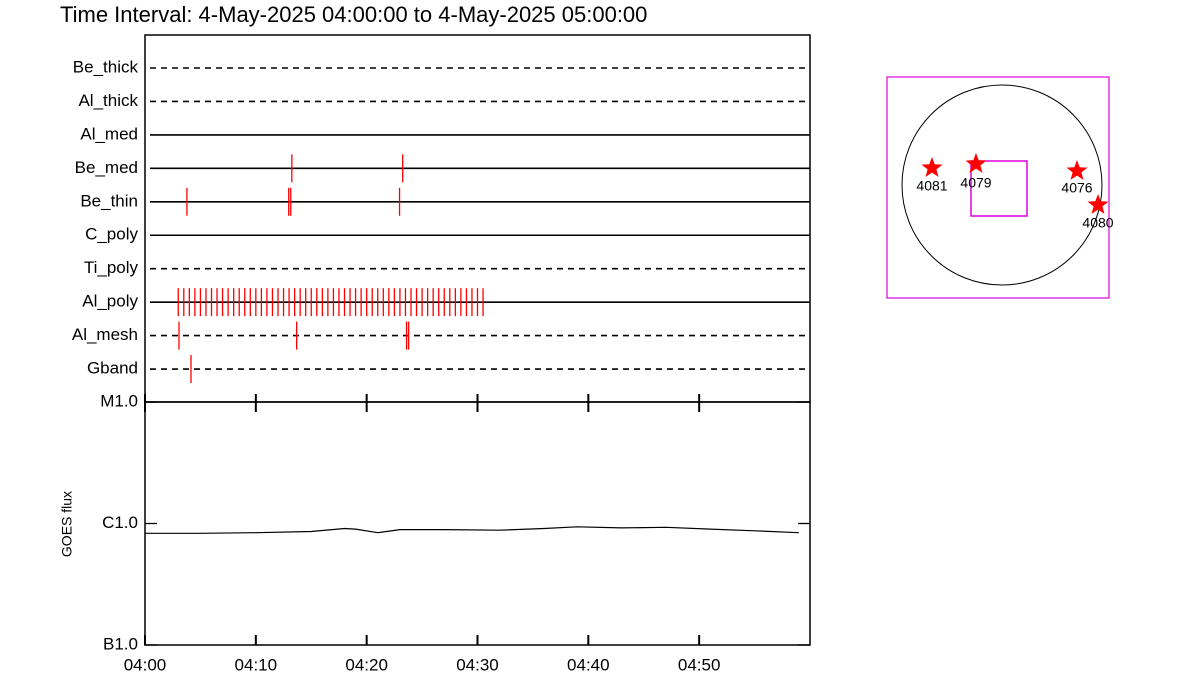  Describe the element at coordinates (110, 301) in the screenshot. I see `filter-label: Al_poly` at that location.